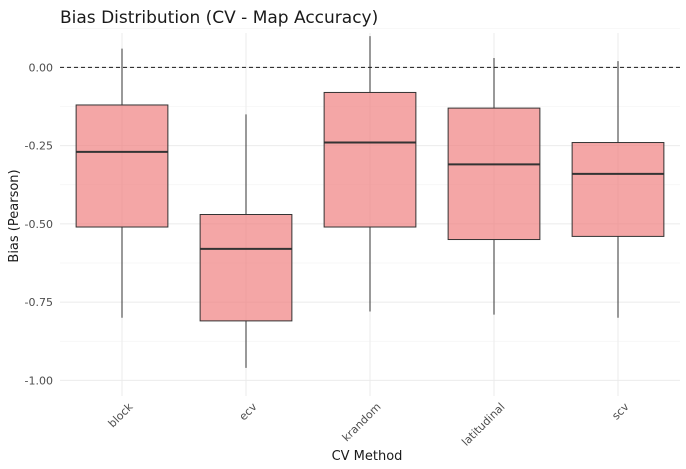  I want to click on box-ecv, so click(246, 268).